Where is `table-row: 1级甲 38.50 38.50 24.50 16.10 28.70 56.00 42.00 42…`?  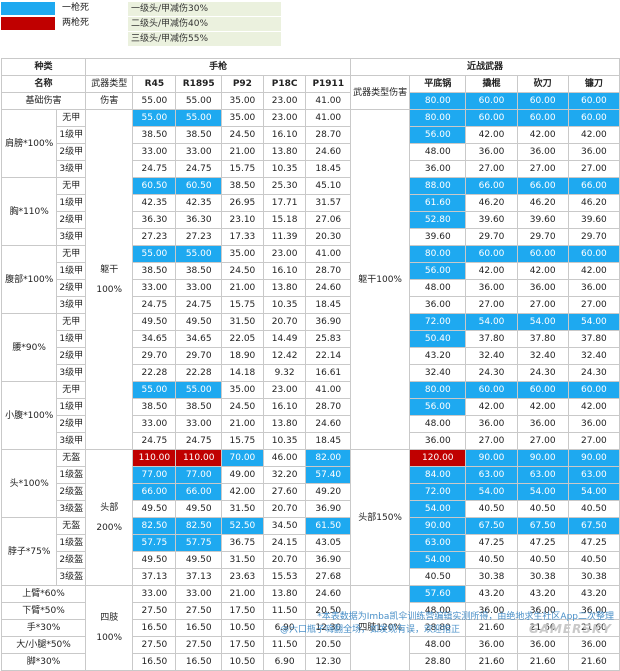 table-row: 1级甲 38.50 38.50 24.50 16.10 28.70 56.00 42.00 42… is located at coordinates (311, 135).